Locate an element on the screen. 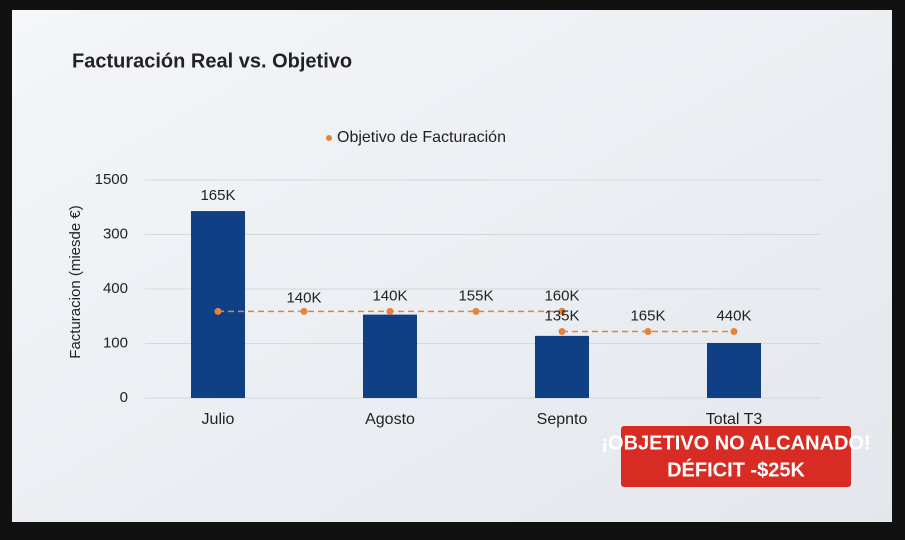  y-axis-label: Facturacion (miesde €) is located at coordinates (75, 281).